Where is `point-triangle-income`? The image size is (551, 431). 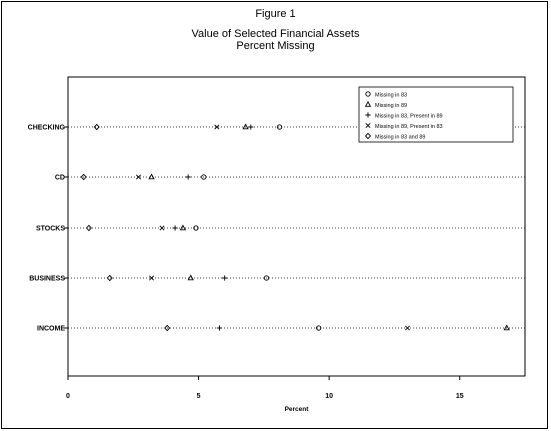 point-triangle-income is located at coordinates (506, 327).